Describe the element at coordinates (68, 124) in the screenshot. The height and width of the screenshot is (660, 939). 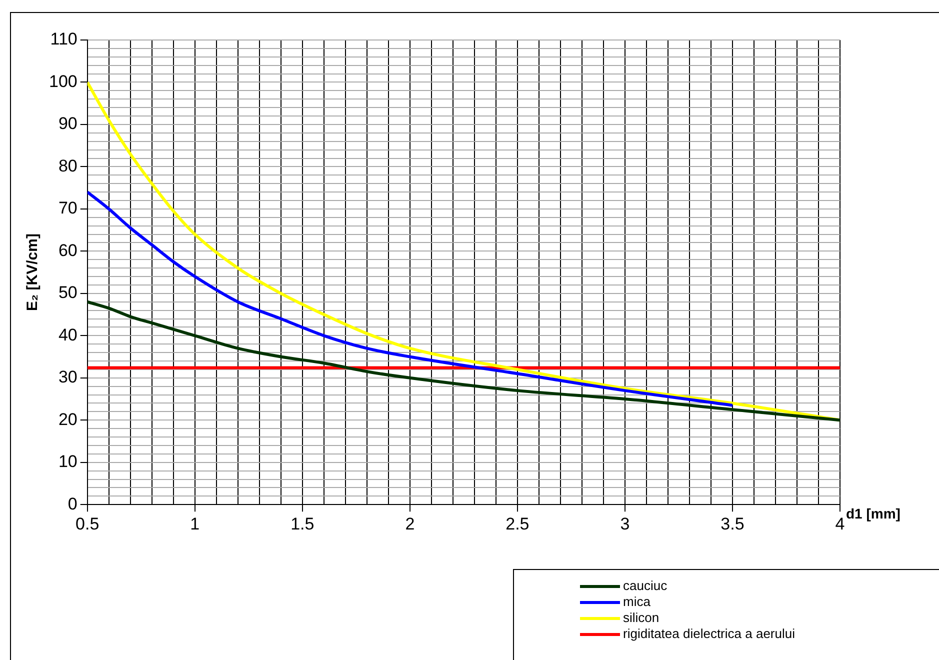
I see `y-tick-label: 90` at that location.